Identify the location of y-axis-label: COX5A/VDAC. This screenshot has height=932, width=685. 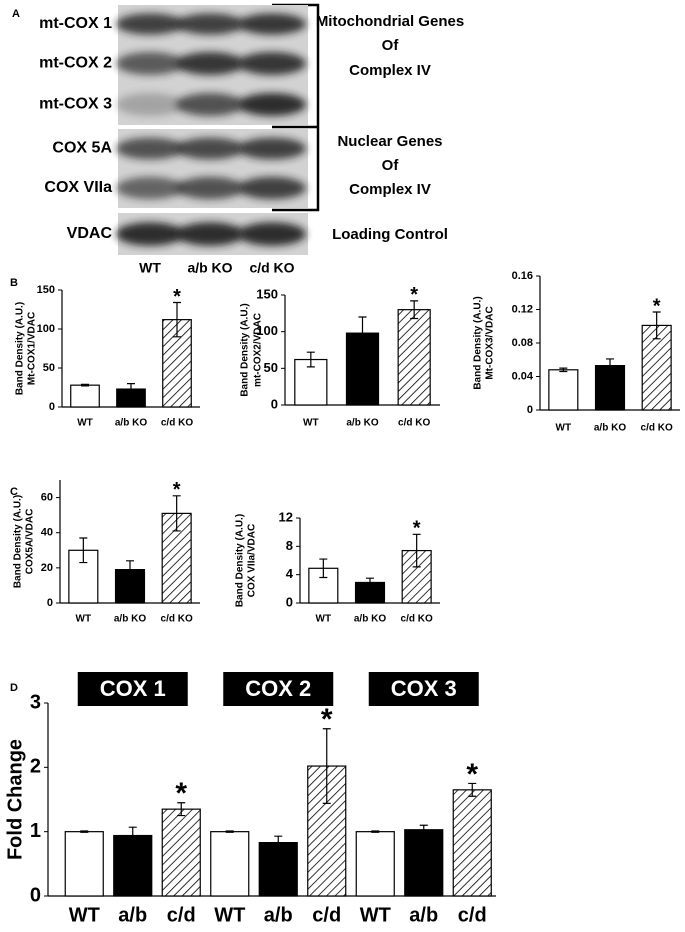
(30, 542).